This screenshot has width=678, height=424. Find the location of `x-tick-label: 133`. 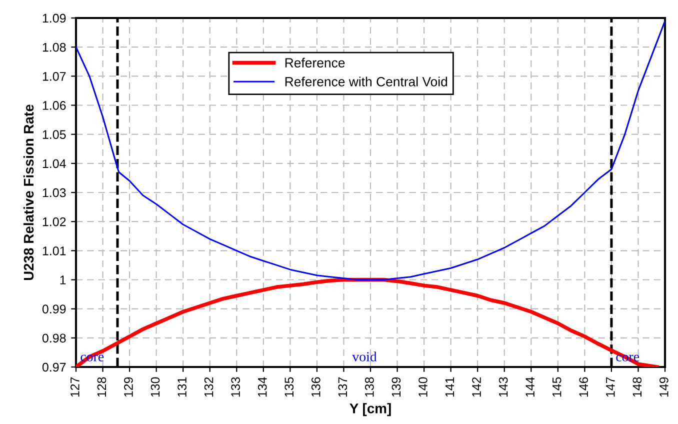

x-tick-label: 133 is located at coordinates (235, 387).